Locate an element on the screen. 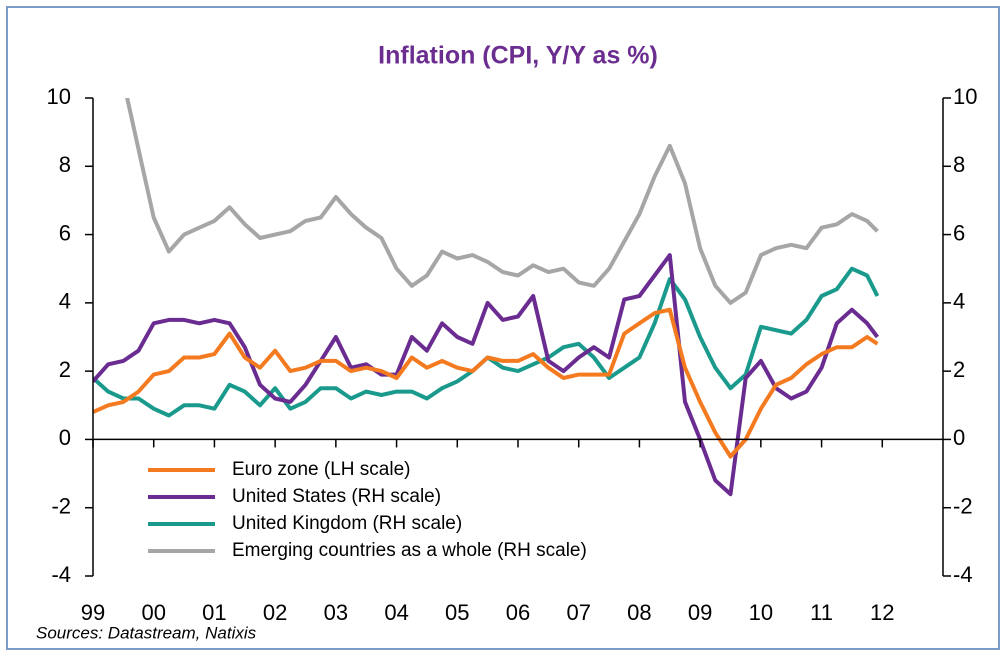  y-tick-label: 4 is located at coordinates (65, 301).